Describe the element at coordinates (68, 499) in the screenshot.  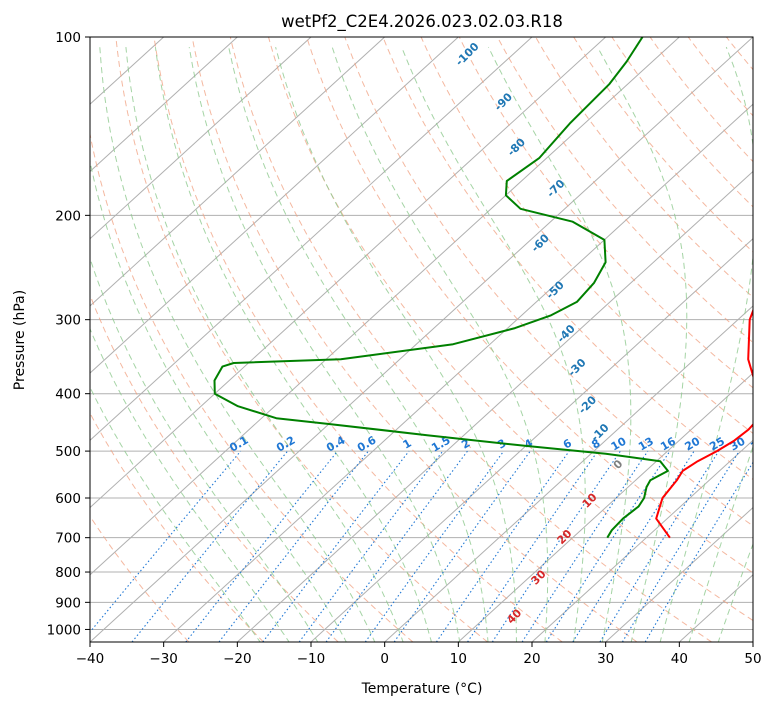
I see `y-tick-label: 600` at that location.